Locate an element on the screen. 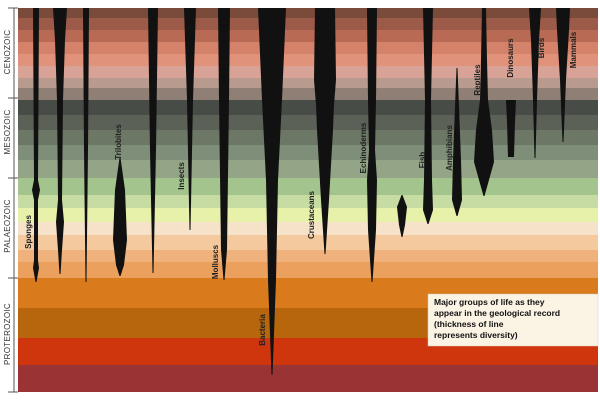  note-line: (thickness of line is located at coordinates (469, 324).